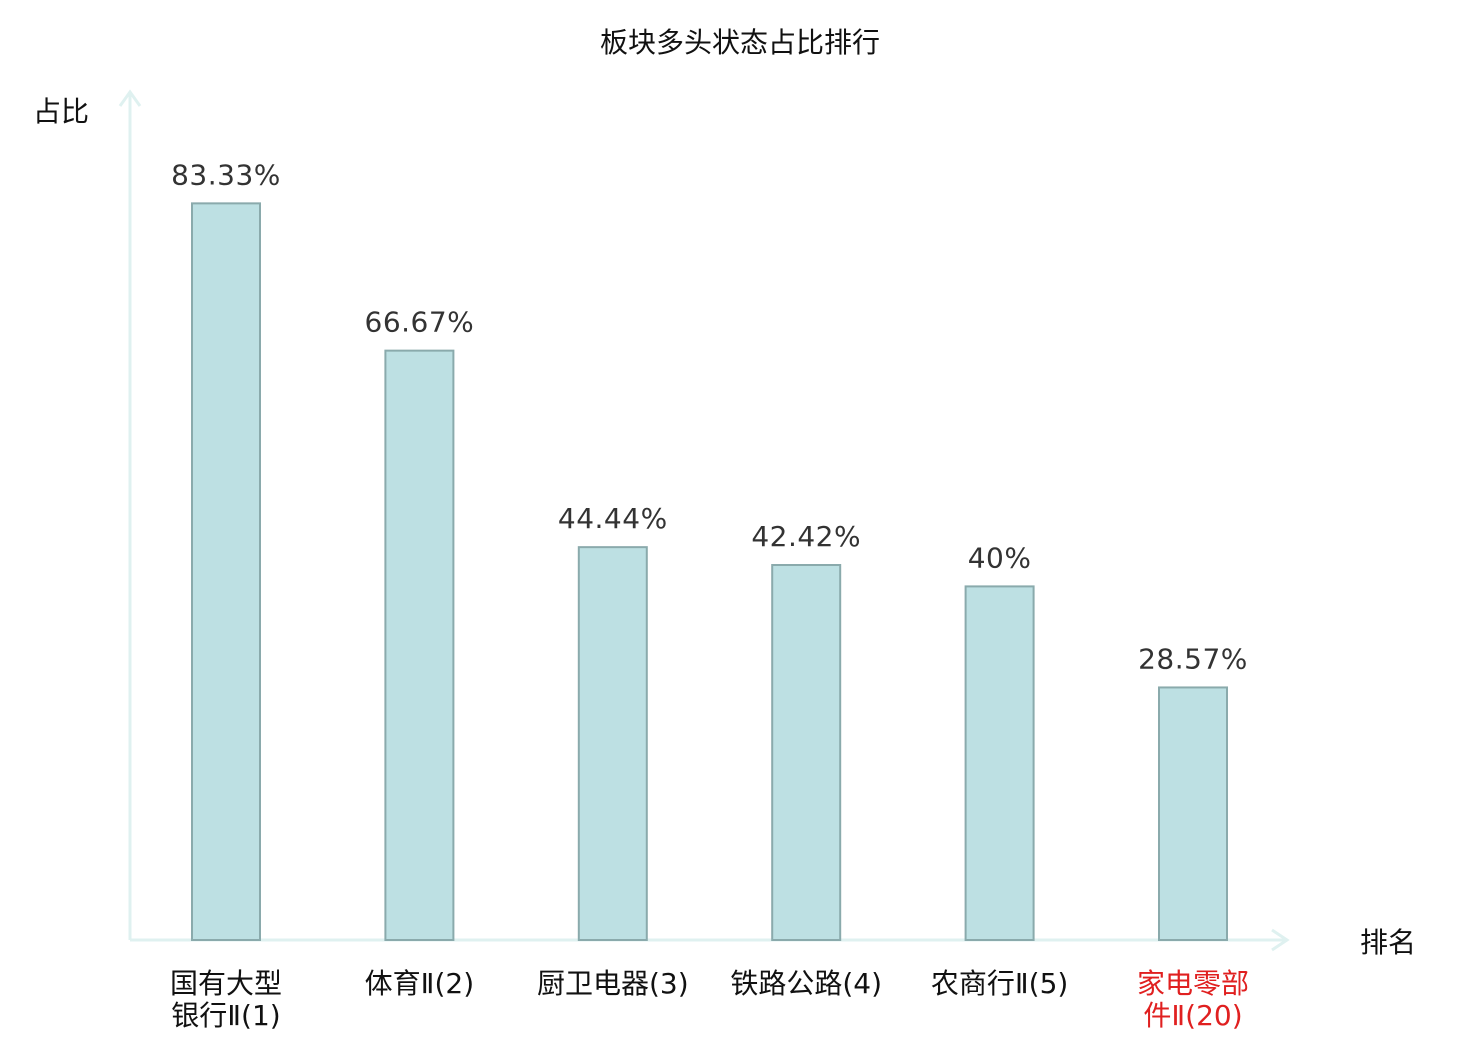 The width and height of the screenshot is (1480, 1044). What do you see at coordinates (1193, 983) in the screenshot?
I see `x-tick-label: 家电零部` at bounding box center [1193, 983].